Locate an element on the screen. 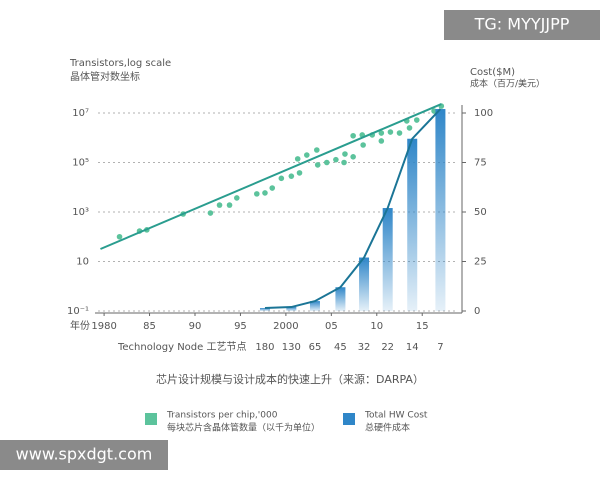  node-label: 14 is located at coordinates (412, 347).